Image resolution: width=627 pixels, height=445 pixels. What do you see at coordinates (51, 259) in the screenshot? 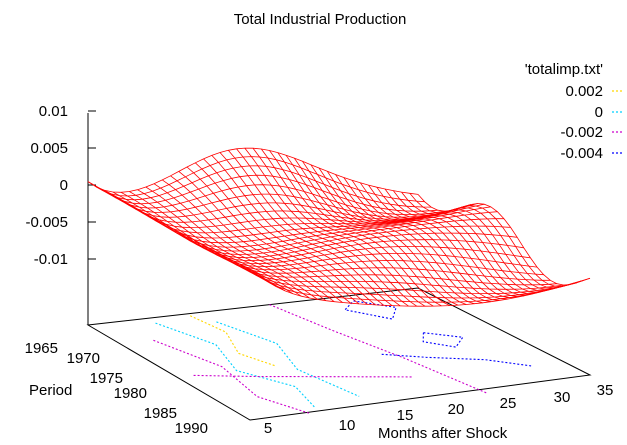
I see `z-tick-label: -0.01` at bounding box center [51, 259].